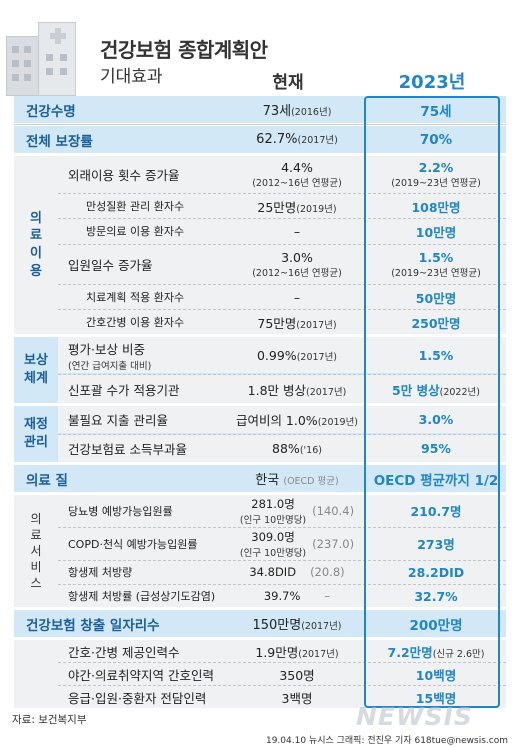 This screenshot has height=747, width=520. What do you see at coordinates (271, 297) in the screenshot?
I see `table-row: 치료계획 적용 환자수 – 50만명` at bounding box center [271, 297].